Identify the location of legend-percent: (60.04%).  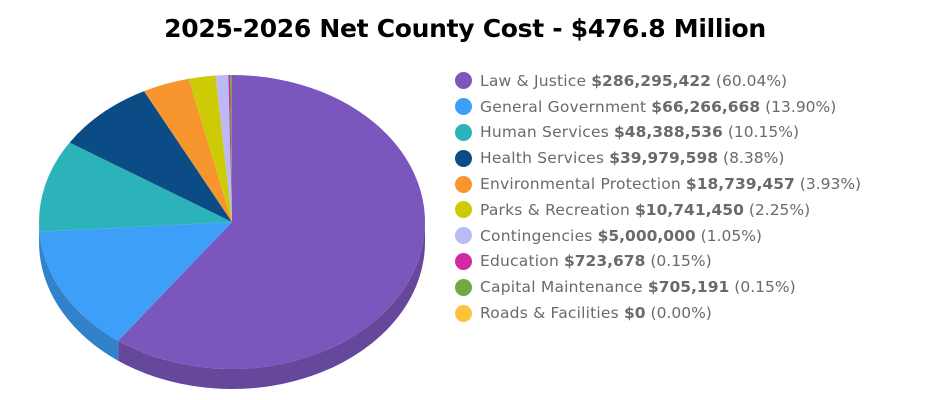
(751, 80).